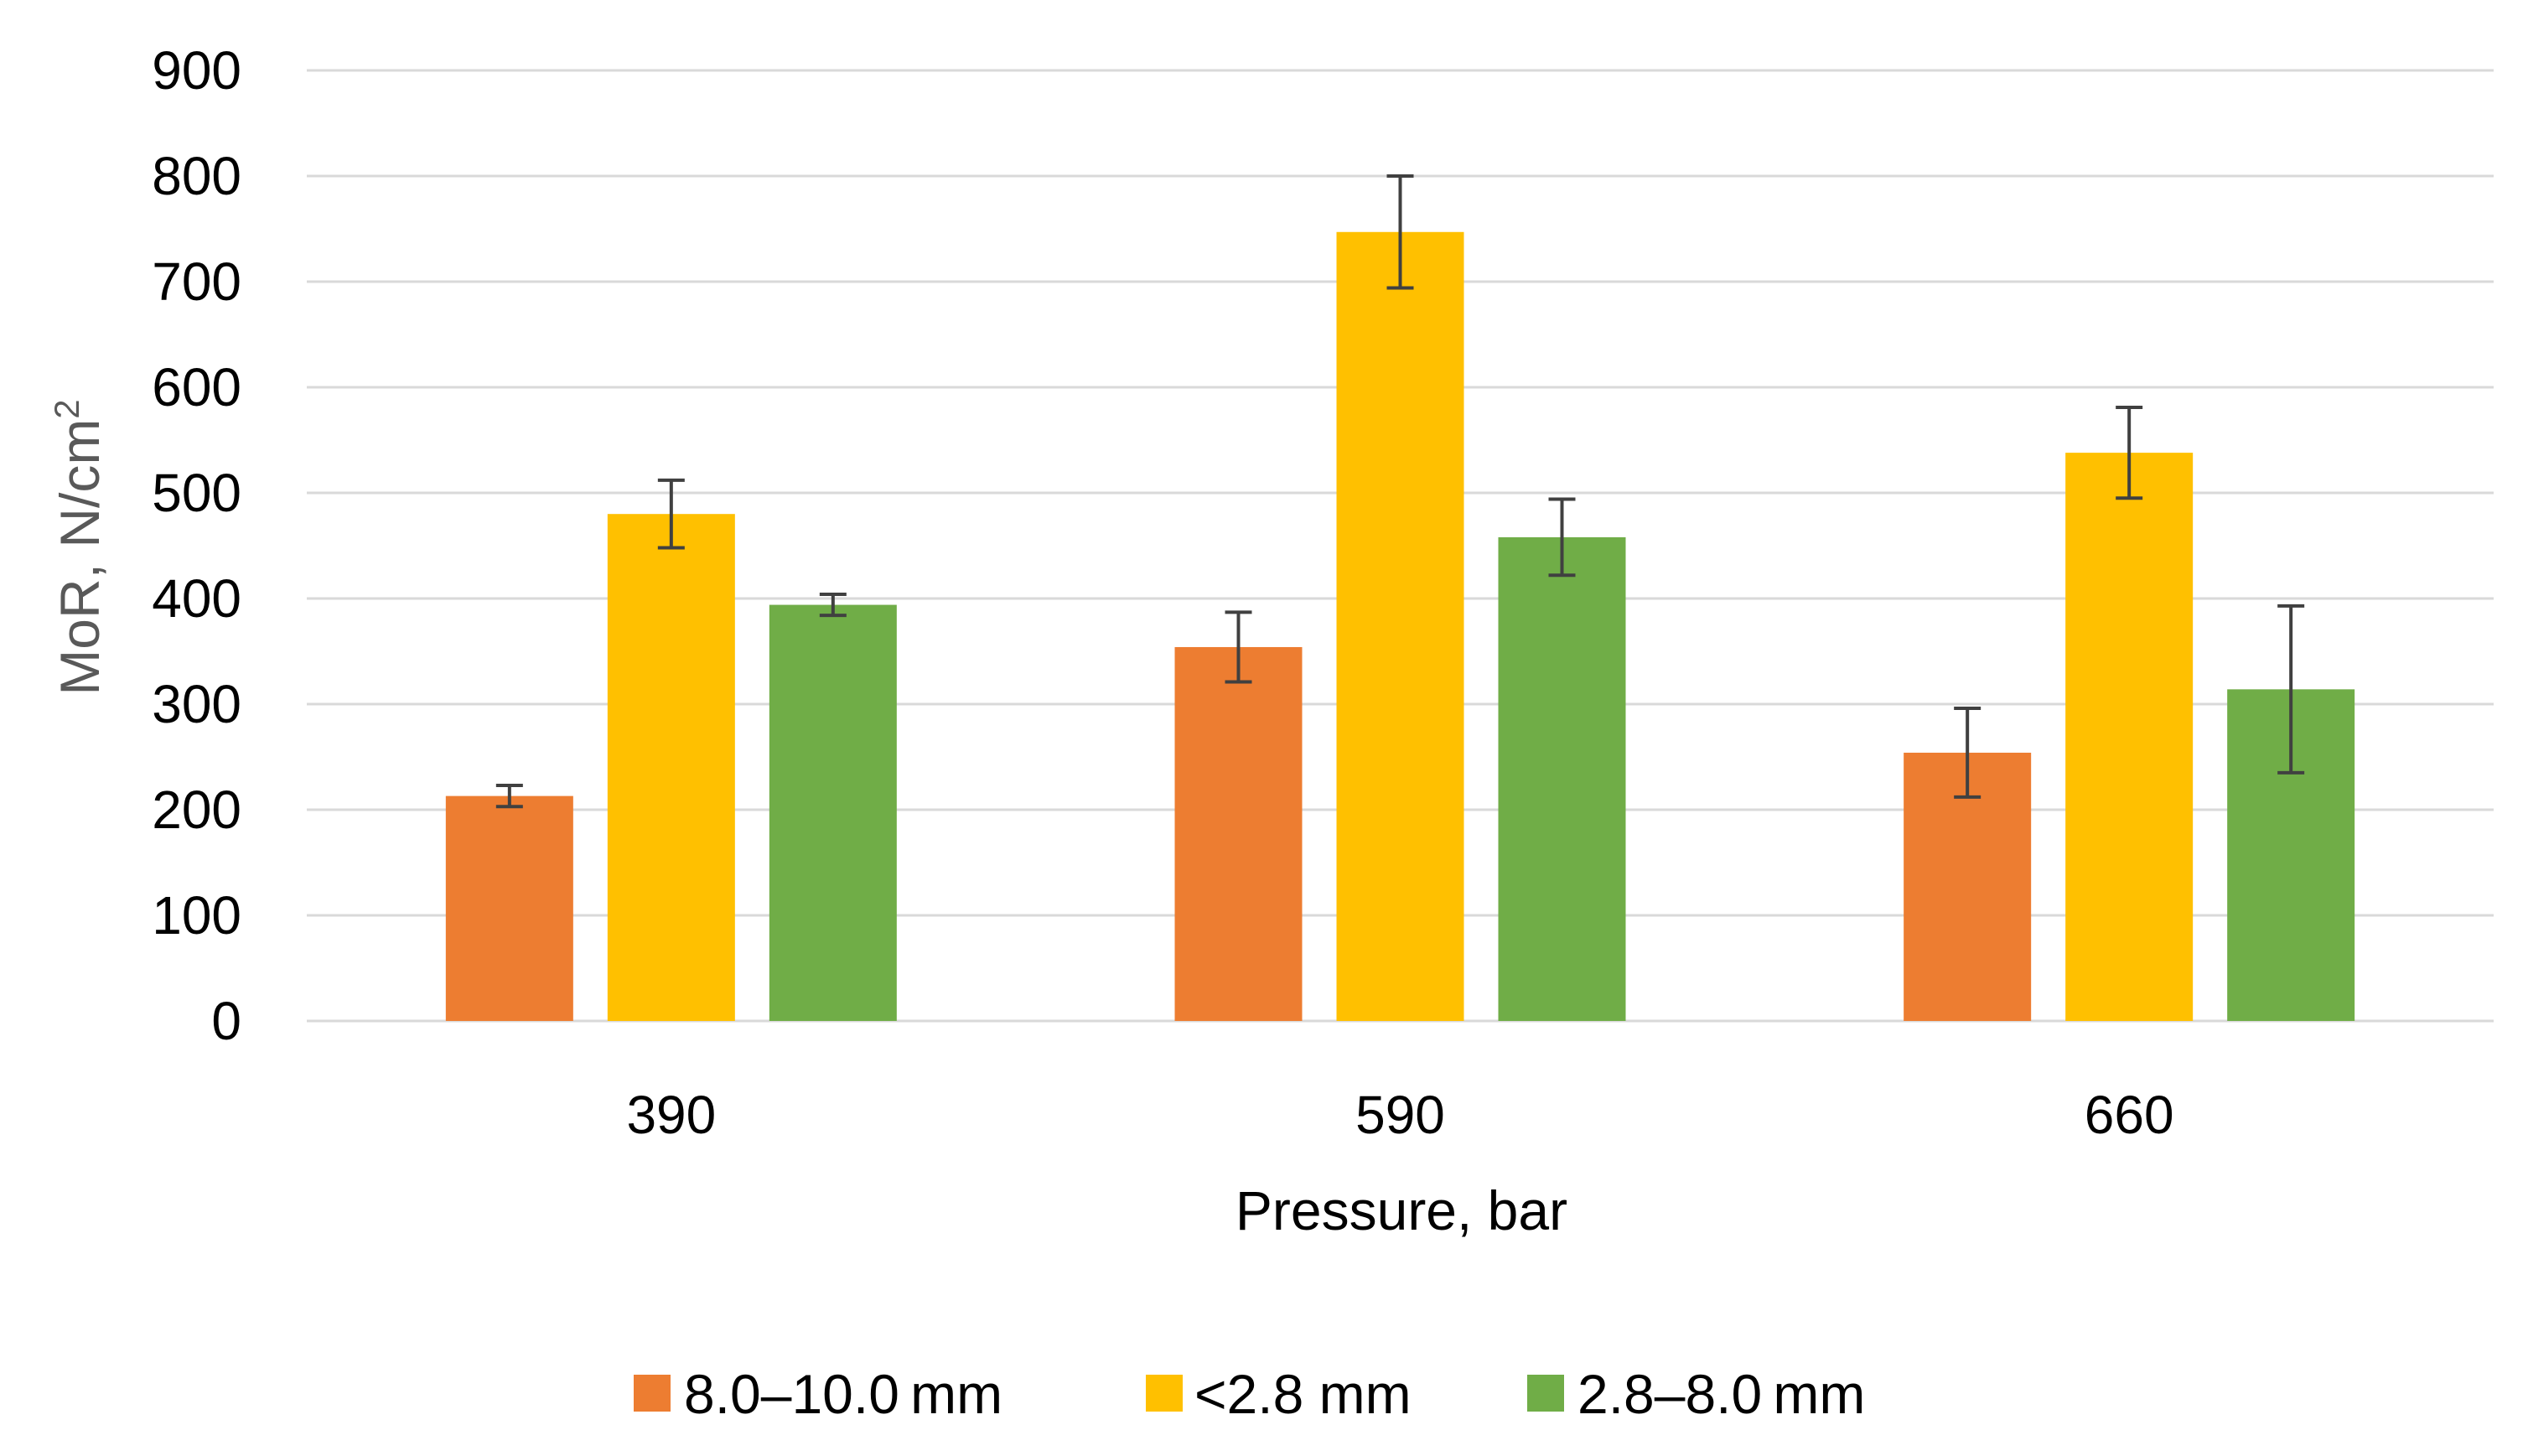 The width and height of the screenshot is (2528, 1456). Describe the element at coordinates (196, 916) in the screenshot. I see `y-tick-label-100: 100` at that location.